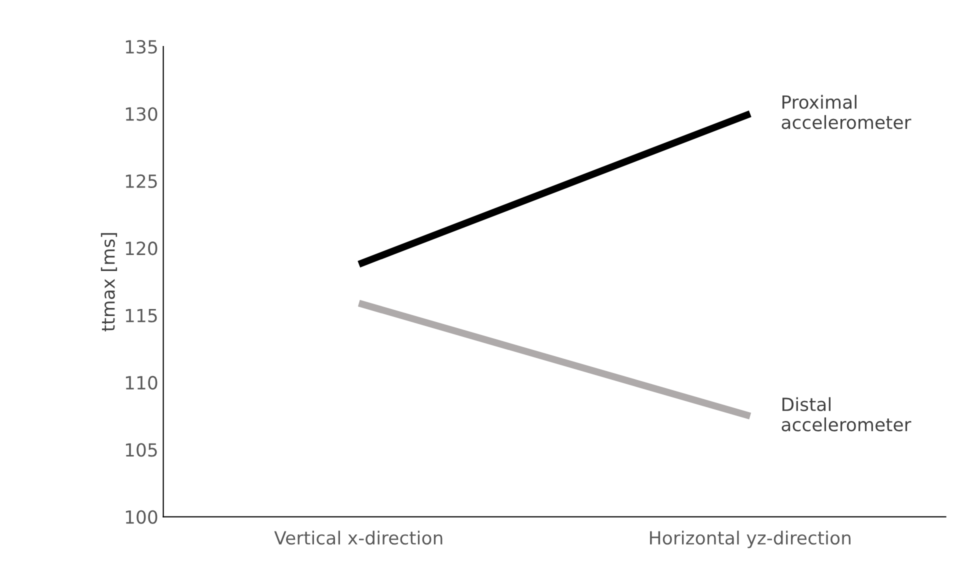 This screenshot has height=582, width=972. I want to click on y-tick-label: 130, so click(142, 114).